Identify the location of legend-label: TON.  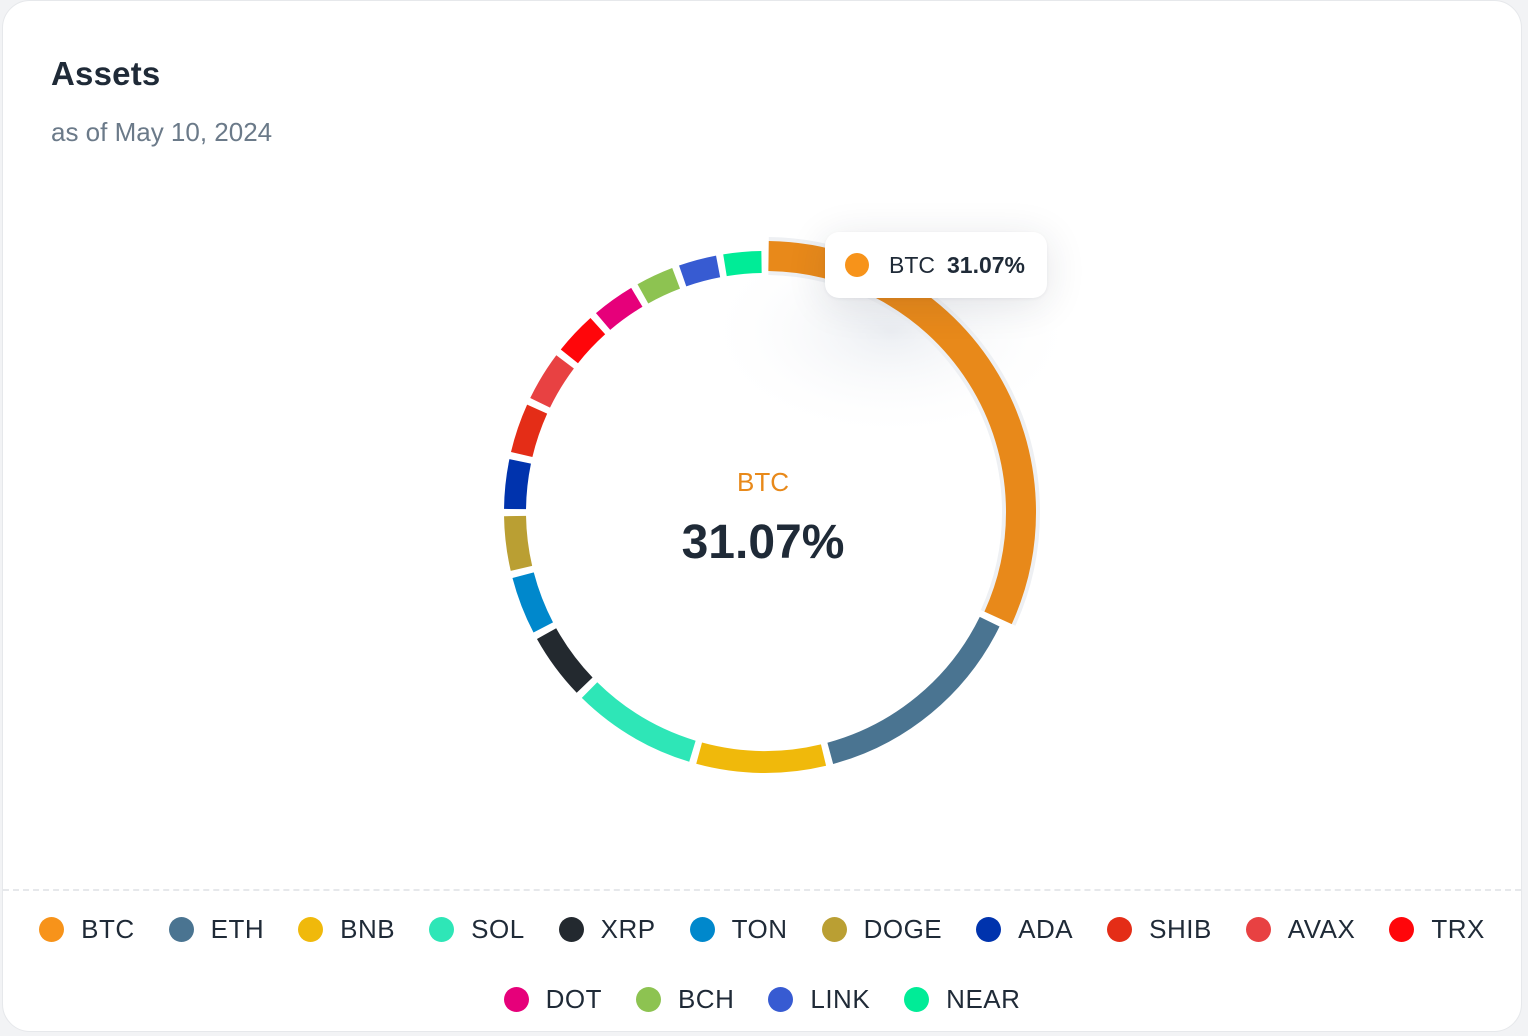
(759, 928).